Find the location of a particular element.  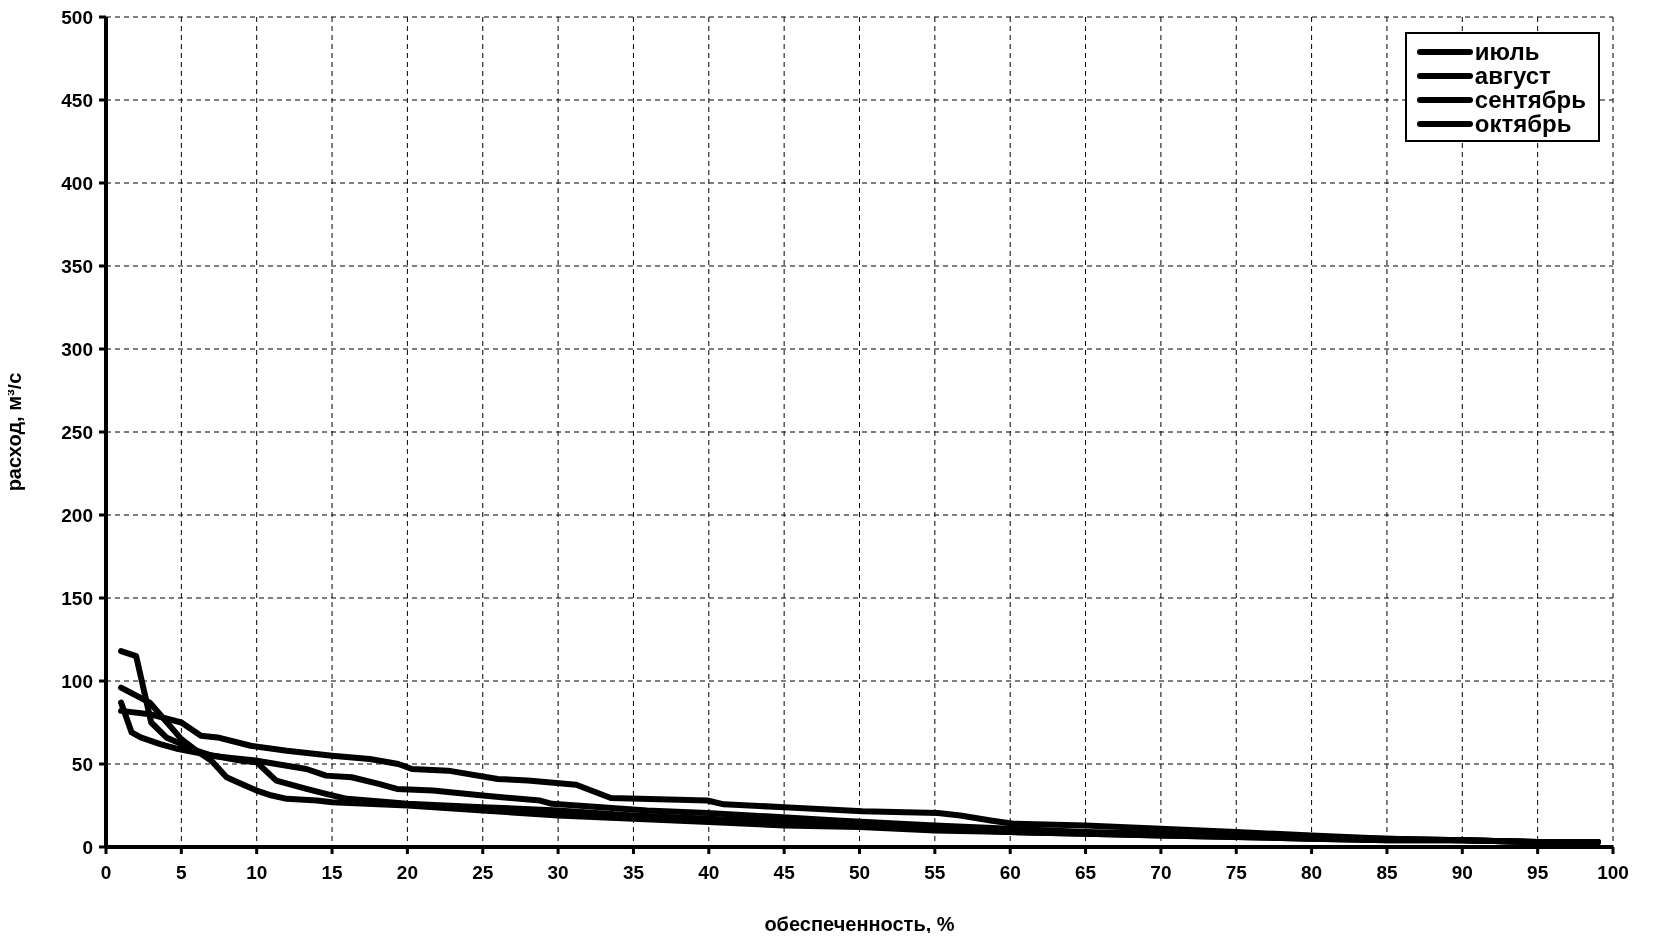

x-tick-label: 50 is located at coordinates (859, 873).